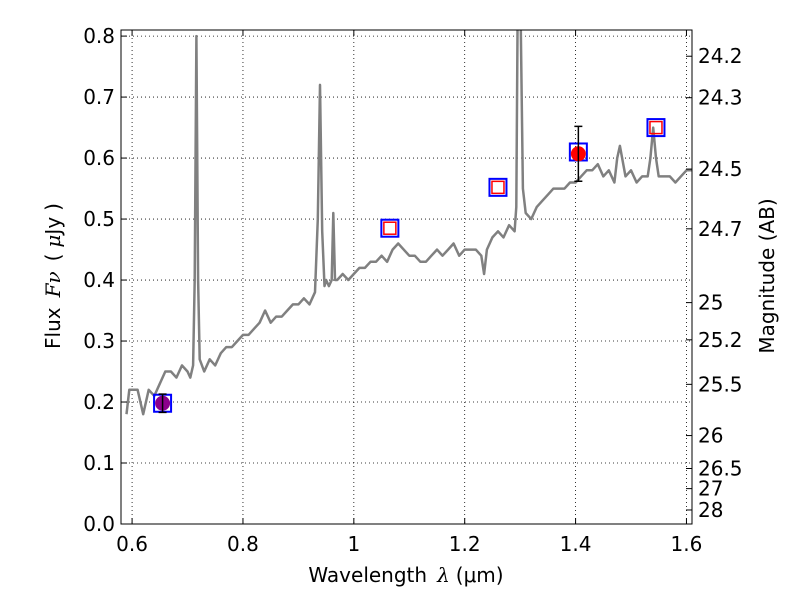 The height and width of the screenshot is (600, 800). What do you see at coordinates (99, 280) in the screenshot?
I see `y-tick-label: 0.4` at bounding box center [99, 280].